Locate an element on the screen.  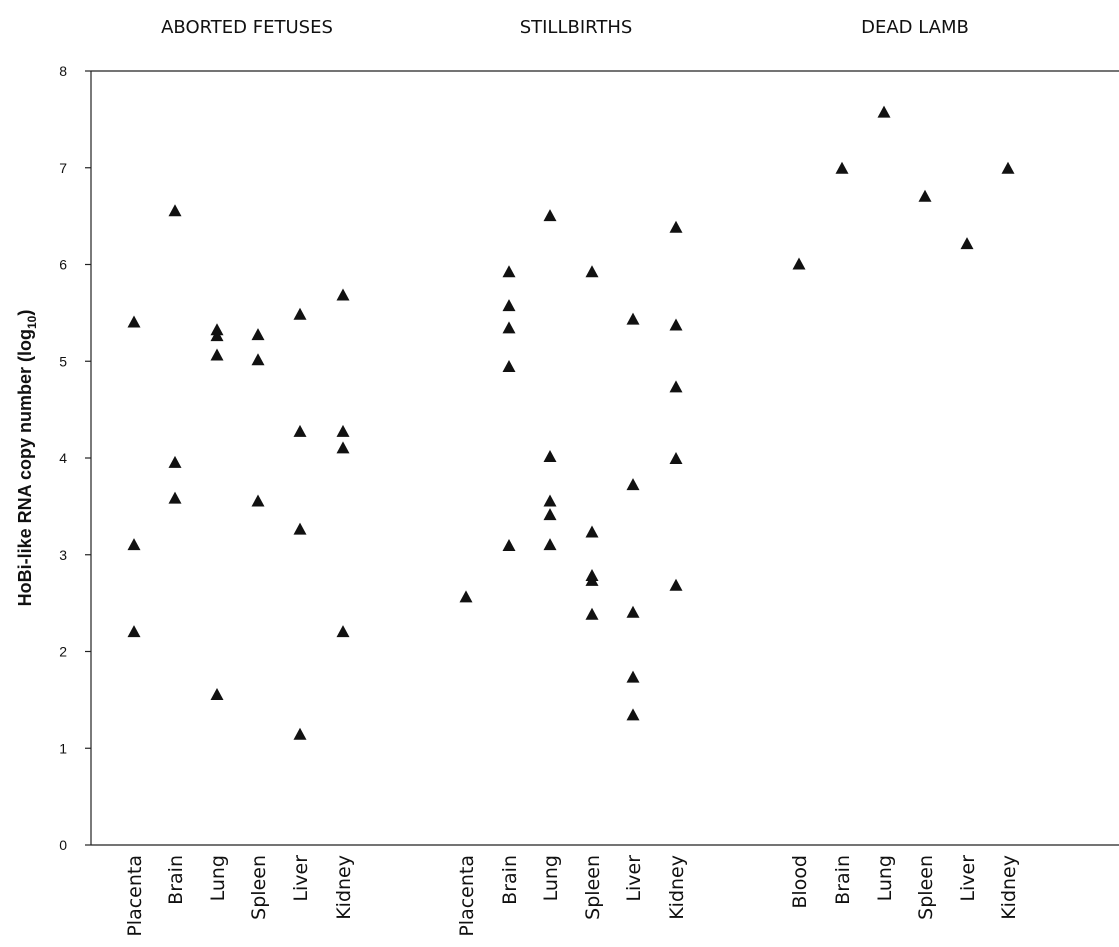
y-axis-label: HoBi-like RNA copy number (log10) is located at coordinates (27, 458).